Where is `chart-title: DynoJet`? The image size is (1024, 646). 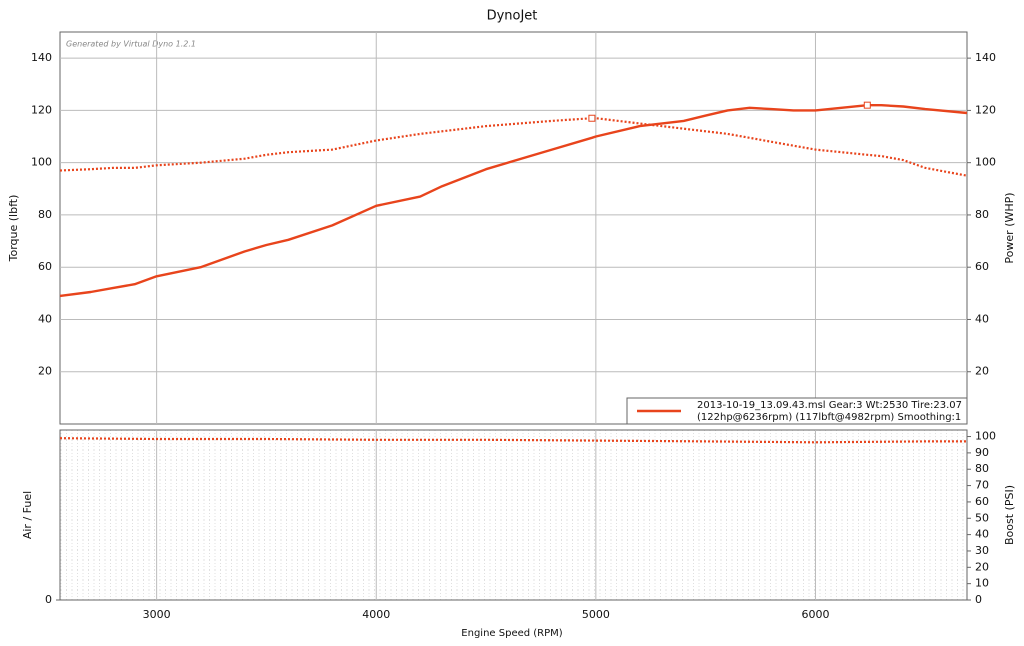 chart-title: DynoJet is located at coordinates (512, 16).